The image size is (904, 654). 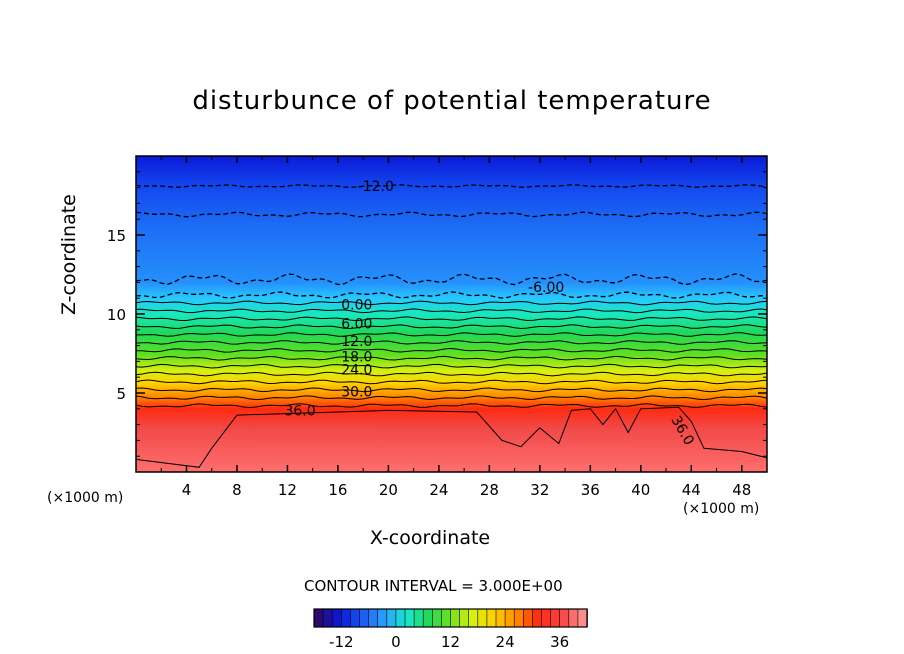 What do you see at coordinates (287, 490) in the screenshot?
I see `x-tick-label: 12` at bounding box center [287, 490].